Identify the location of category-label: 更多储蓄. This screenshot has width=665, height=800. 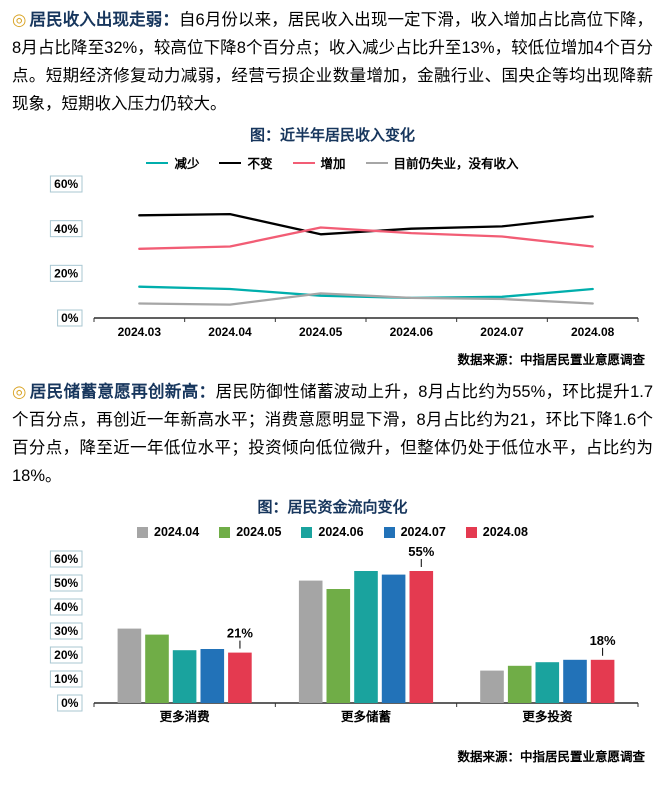
(366, 716).